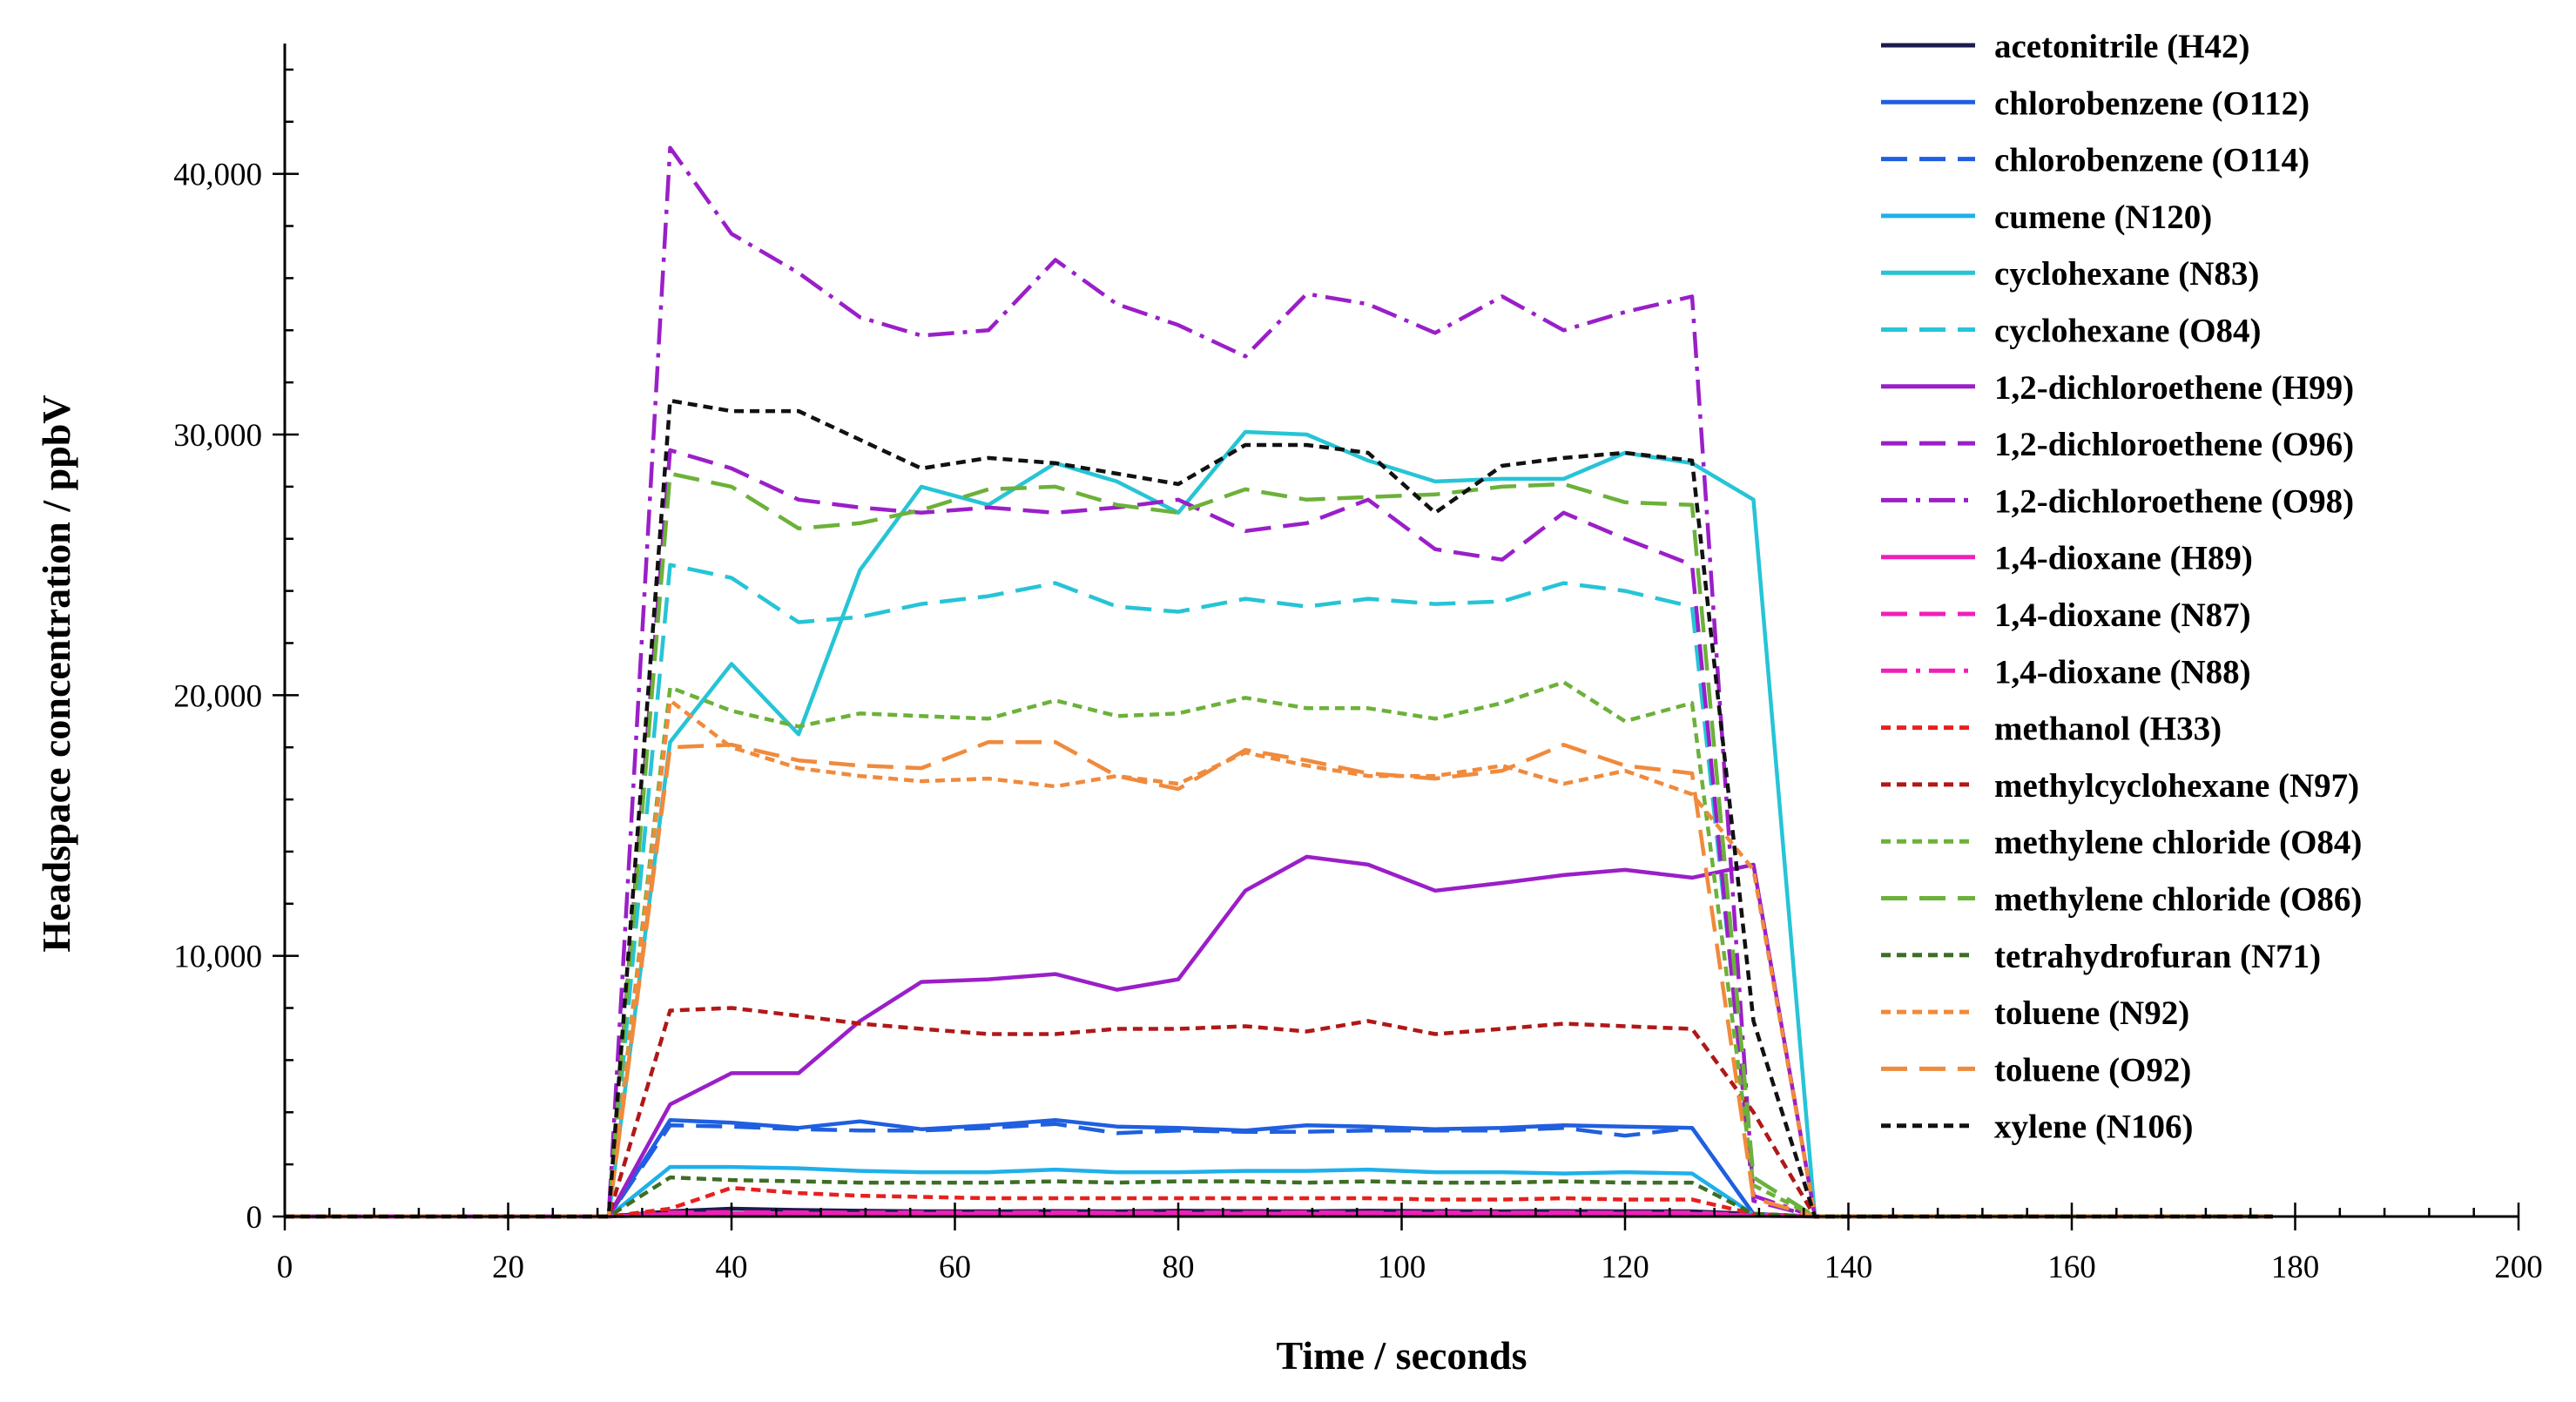  I want to click on y-tick-label: 0, so click(254, 1218).